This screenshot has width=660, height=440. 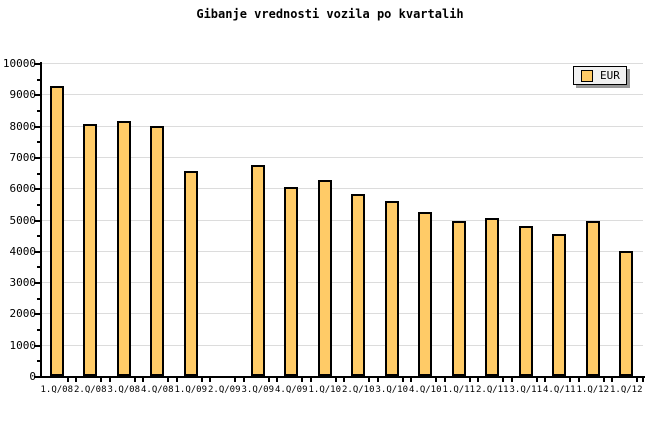 What do you see at coordinates (23, 345) in the screenshot?
I see `y-axis-label: 1000` at bounding box center [23, 345].